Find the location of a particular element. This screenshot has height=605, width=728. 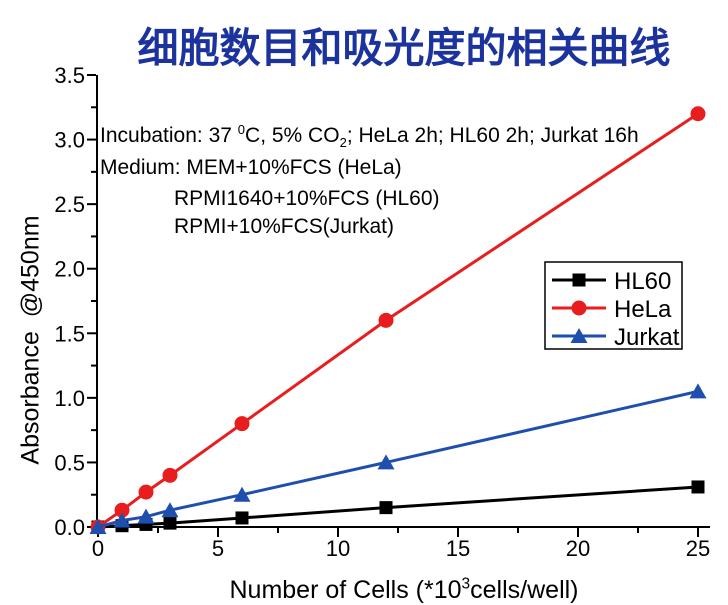

legend-item-hela: HeLa is located at coordinates (612, 309).